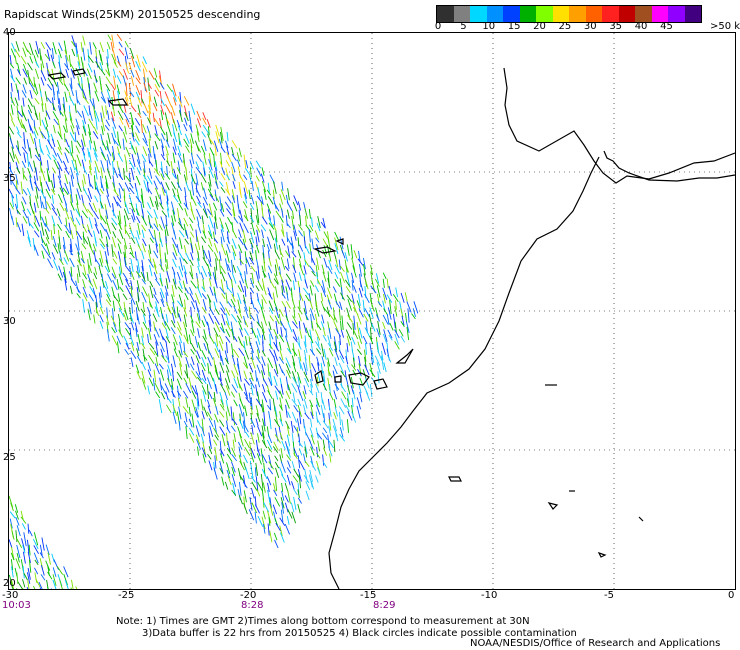 The height and width of the screenshot is (650, 740). I want to click on legend-label: 45, so click(666, 26).